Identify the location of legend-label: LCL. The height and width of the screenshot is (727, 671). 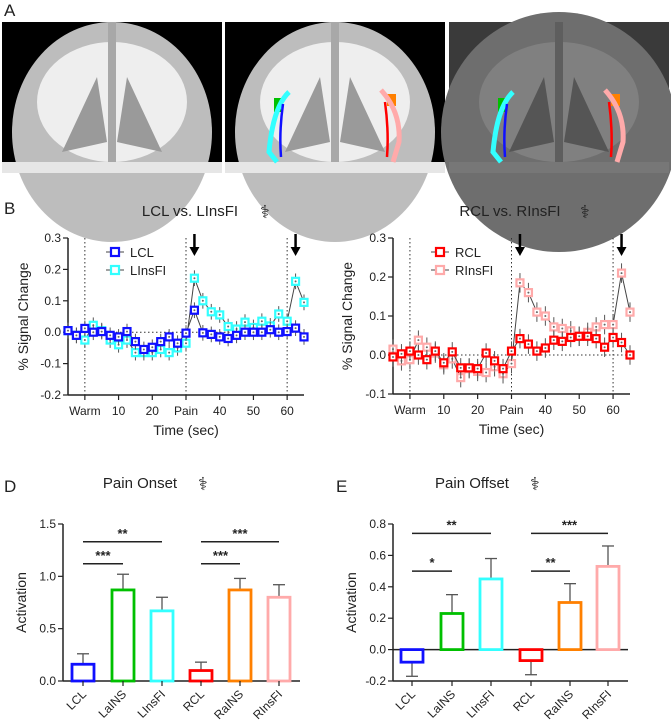
(142, 252).